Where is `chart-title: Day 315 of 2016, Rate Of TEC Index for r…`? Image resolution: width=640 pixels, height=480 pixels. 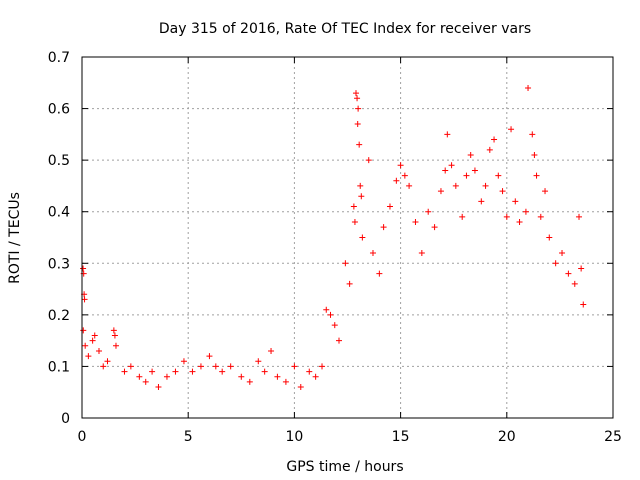 chart-title: Day 315 of 2016, Rate Of TEC Index for r… is located at coordinates (345, 29).